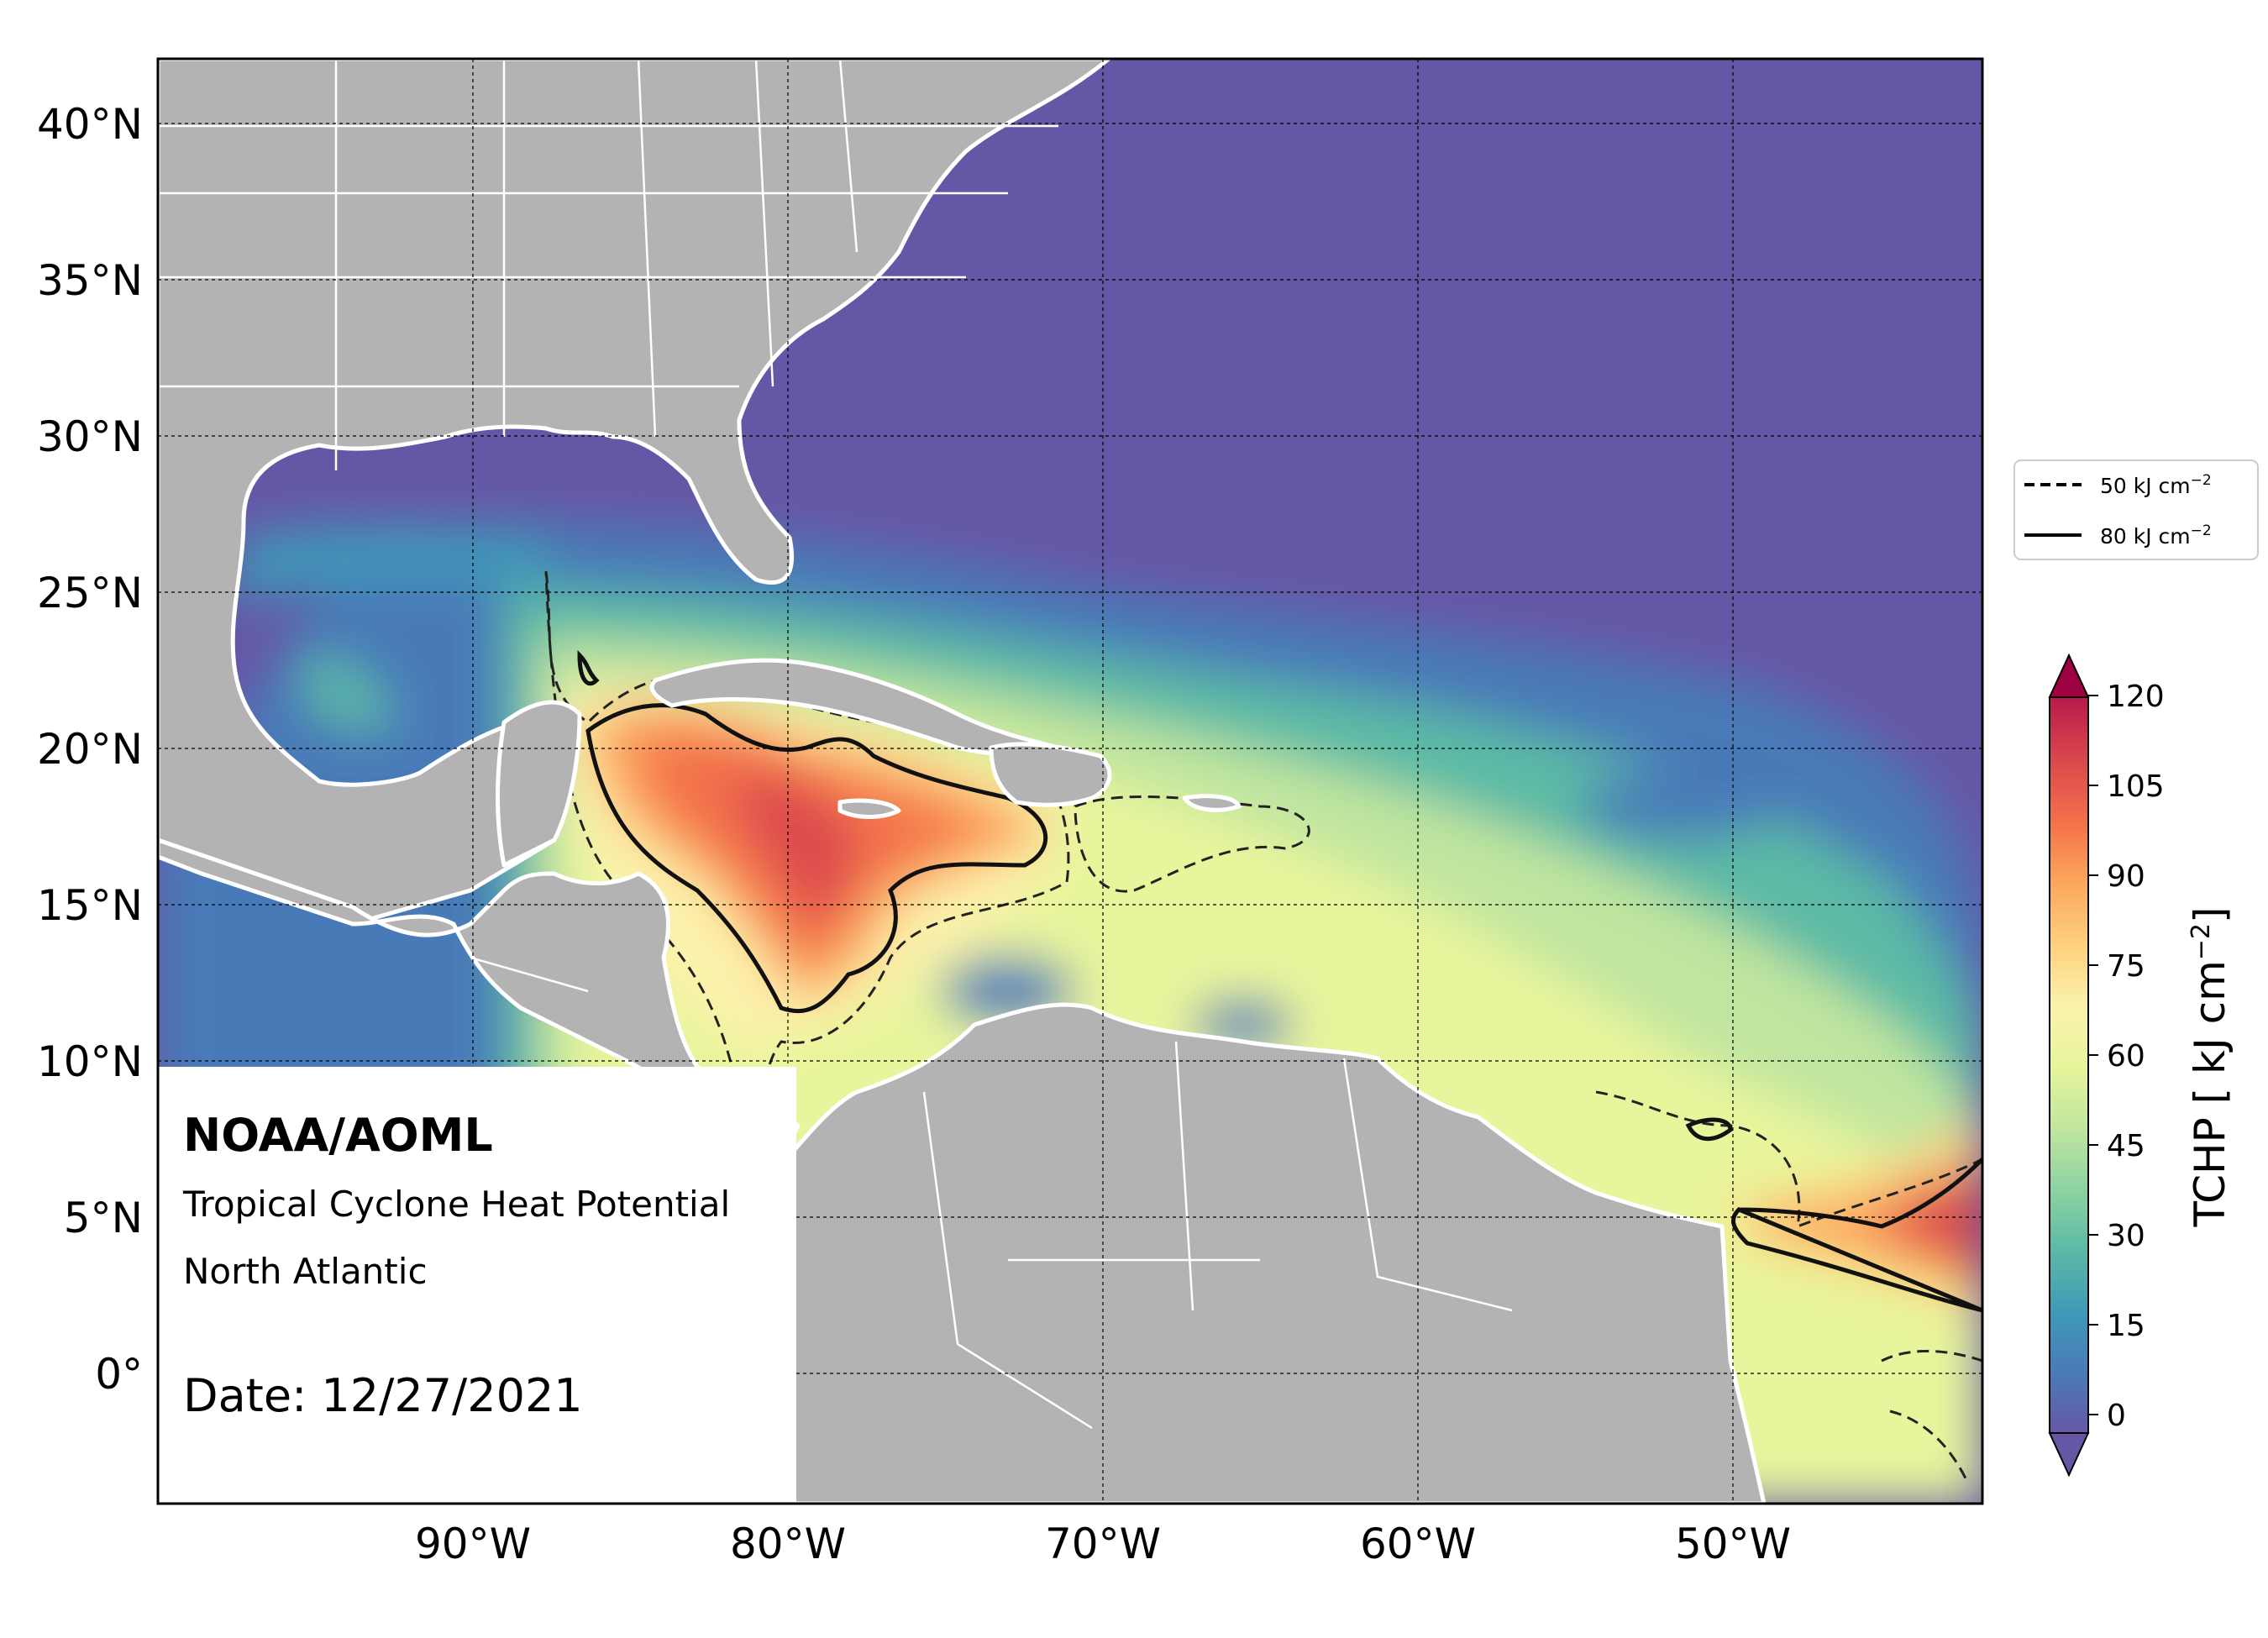  What do you see at coordinates (2126, 966) in the screenshot?
I see `colorbar-tick-label: 75` at bounding box center [2126, 966].